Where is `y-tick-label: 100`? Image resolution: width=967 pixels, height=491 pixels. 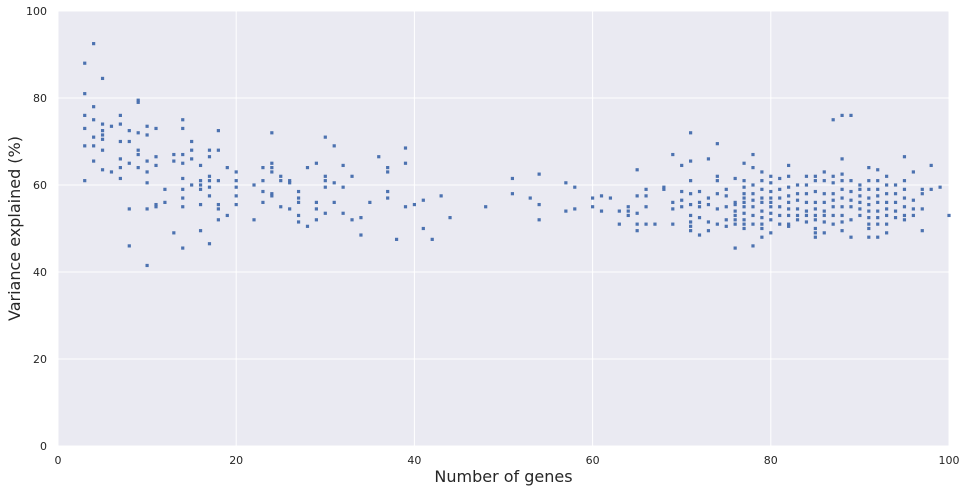 y-tick-label: 100 is located at coordinates (36, 11).